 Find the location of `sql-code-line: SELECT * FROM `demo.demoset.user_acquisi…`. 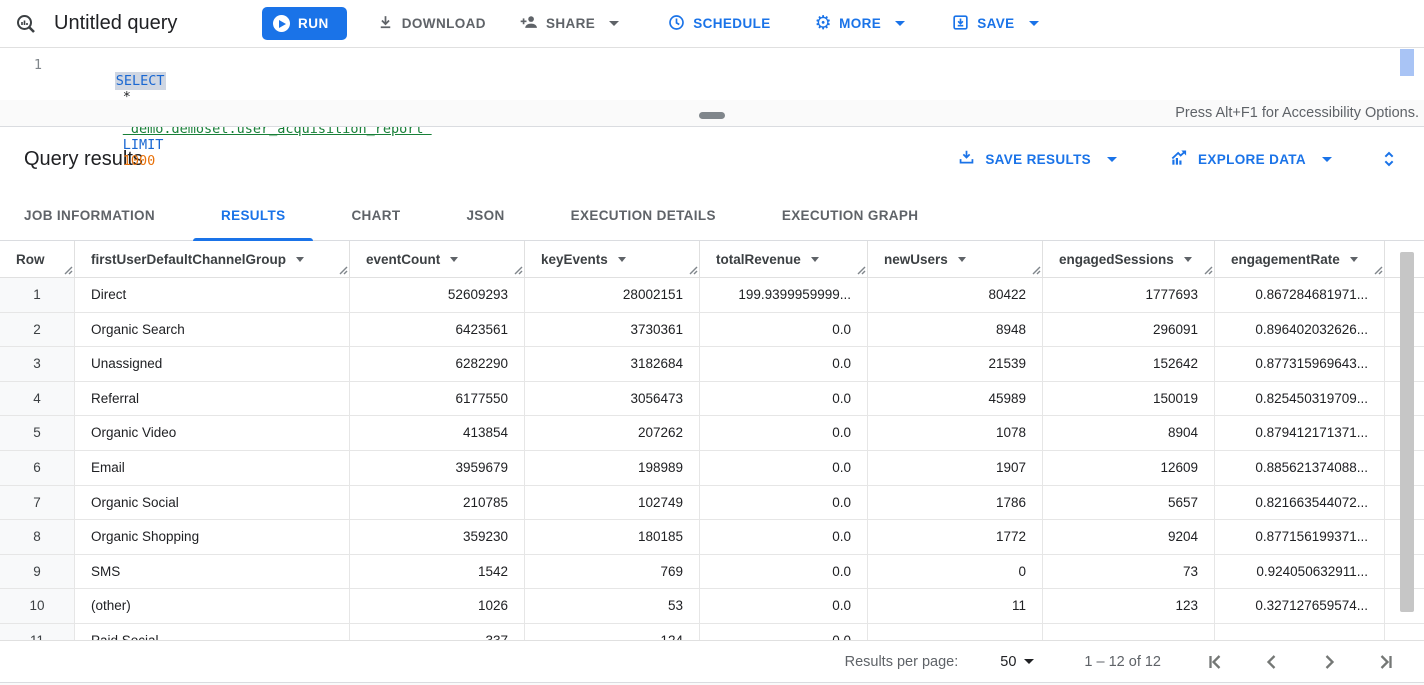

sql-code-line: SELECT * FROM `demo.demoset.user_acquisi… is located at coordinates (239, 108).